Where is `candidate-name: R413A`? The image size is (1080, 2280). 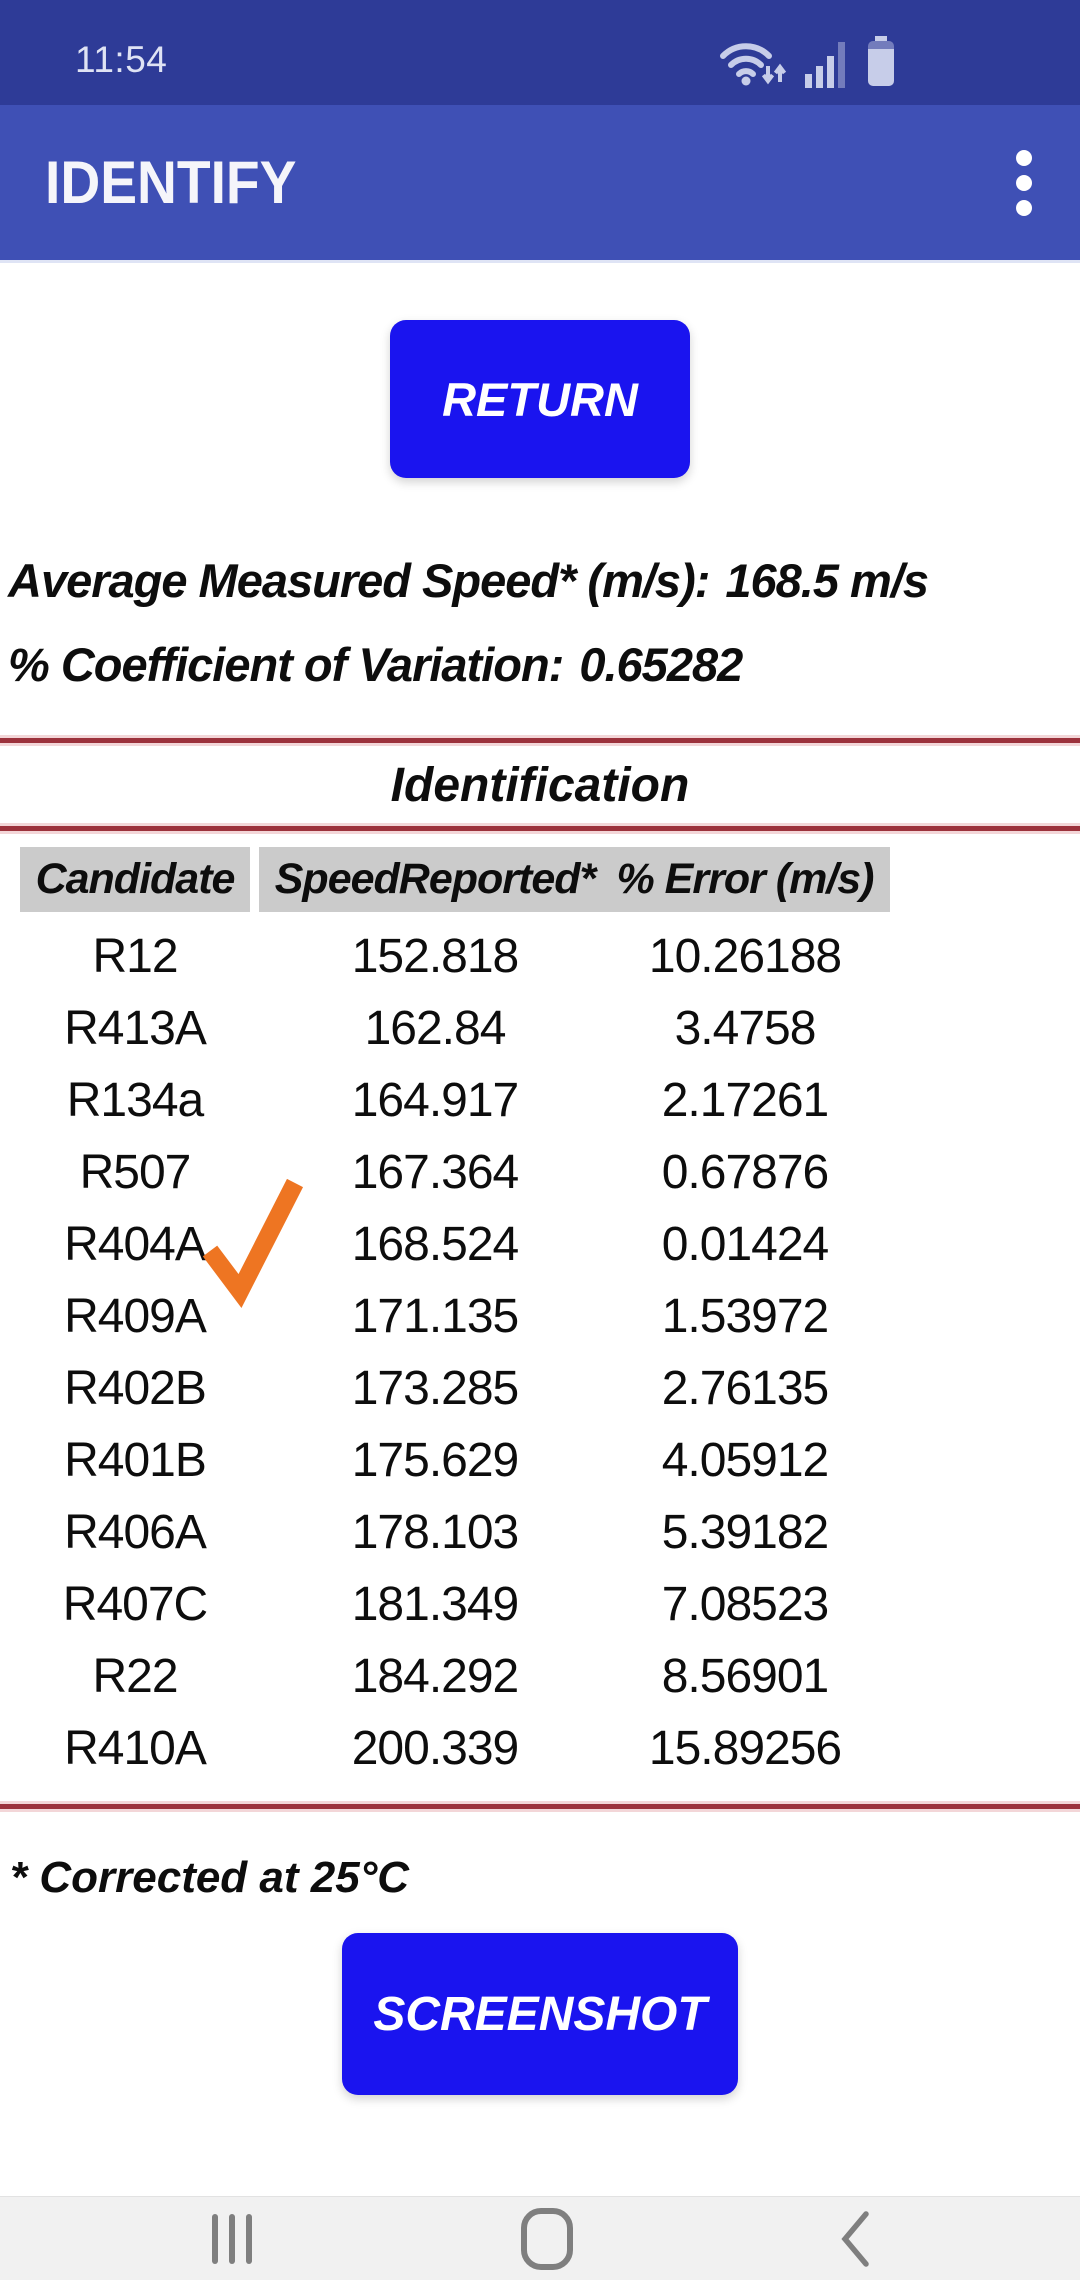 candidate-name: R413A is located at coordinates (135, 1028).